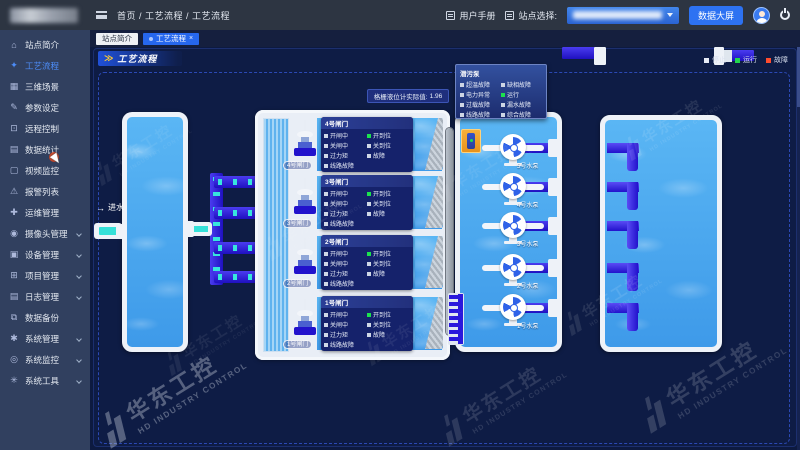 Image resolution: width=800 pixels, height=450 pixels. I want to click on status-label: 开闸中, so click(339, 137).